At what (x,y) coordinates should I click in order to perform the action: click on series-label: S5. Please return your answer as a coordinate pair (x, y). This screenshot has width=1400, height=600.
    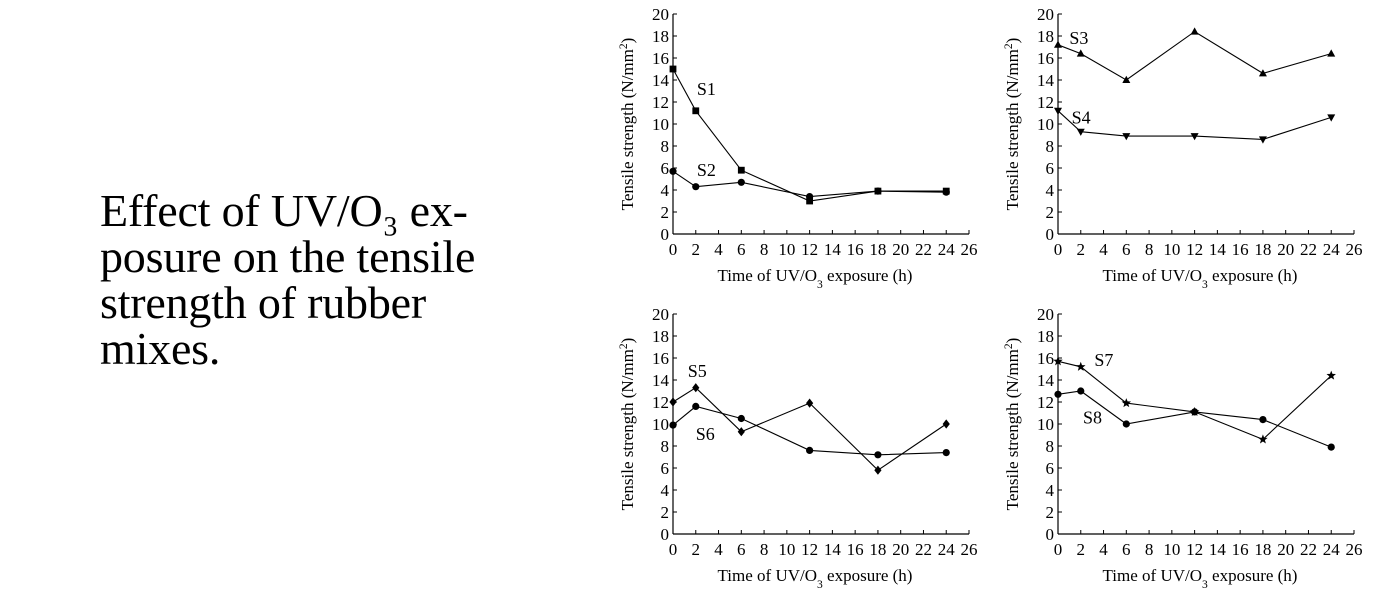
    Looking at the image, I should click on (697, 371).